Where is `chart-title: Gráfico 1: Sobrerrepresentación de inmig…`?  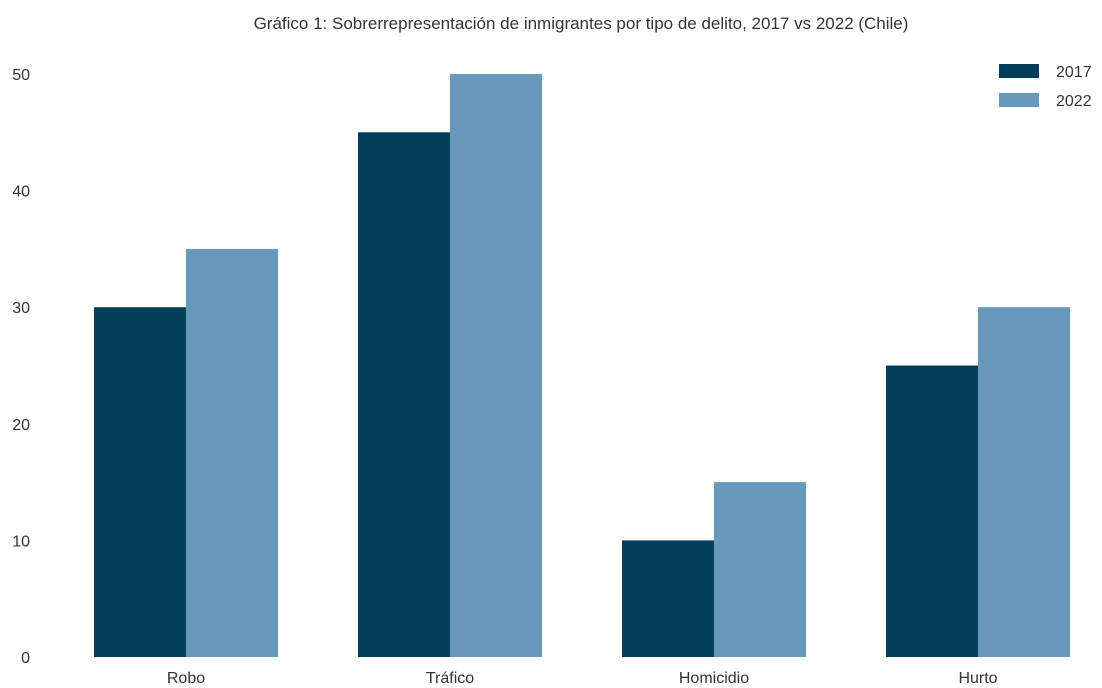
chart-title: Gráfico 1: Sobrerrepresentación de inmig… is located at coordinates (581, 23).